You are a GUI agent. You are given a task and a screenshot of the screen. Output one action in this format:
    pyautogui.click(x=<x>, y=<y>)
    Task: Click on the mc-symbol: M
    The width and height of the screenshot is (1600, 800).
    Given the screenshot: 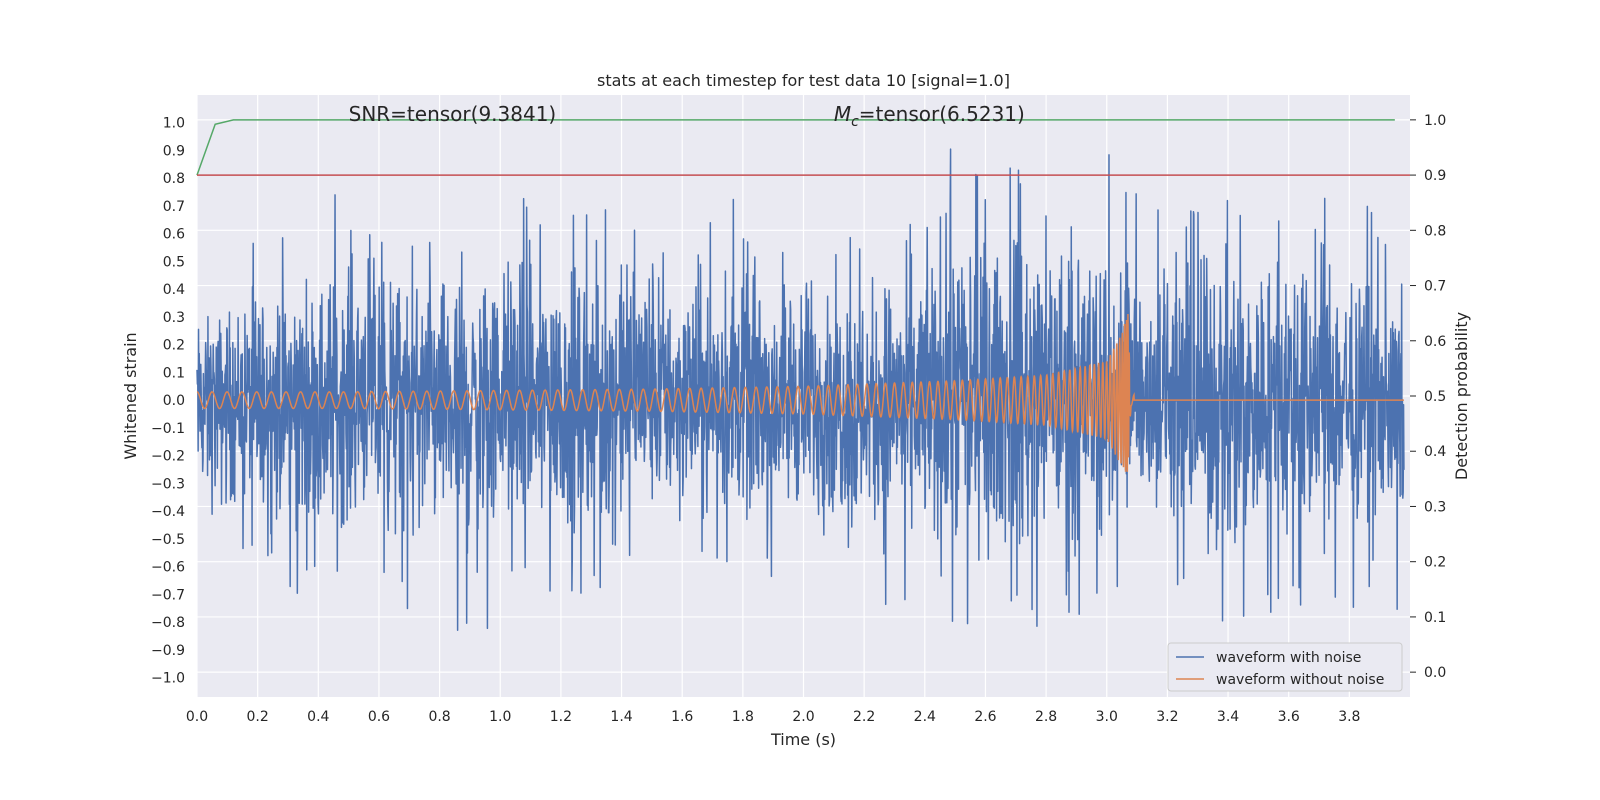 What is the action you would take?
    pyautogui.click(x=842, y=114)
    